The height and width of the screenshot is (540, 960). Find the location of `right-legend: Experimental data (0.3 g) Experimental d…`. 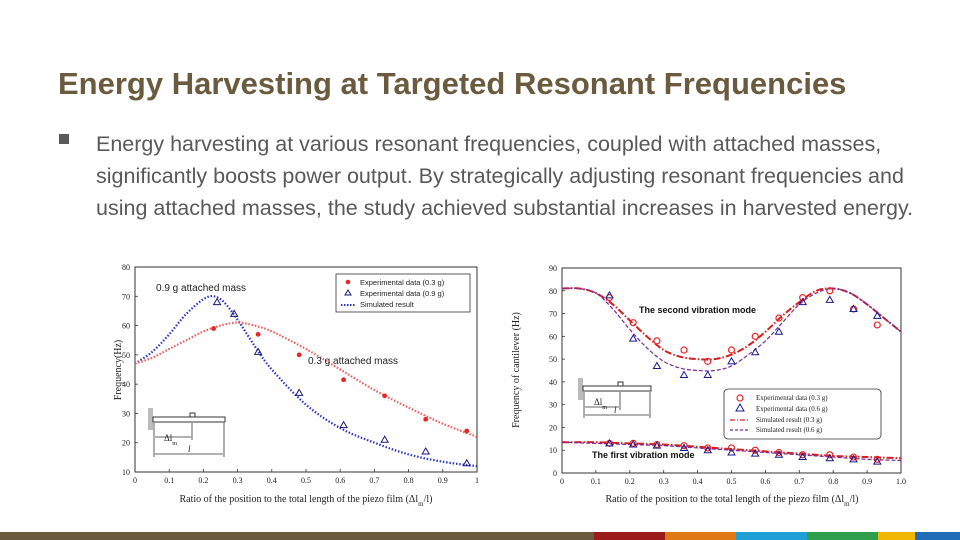

right-legend: Experimental data (0.3 g) Experimental d… is located at coordinates (802, 414).